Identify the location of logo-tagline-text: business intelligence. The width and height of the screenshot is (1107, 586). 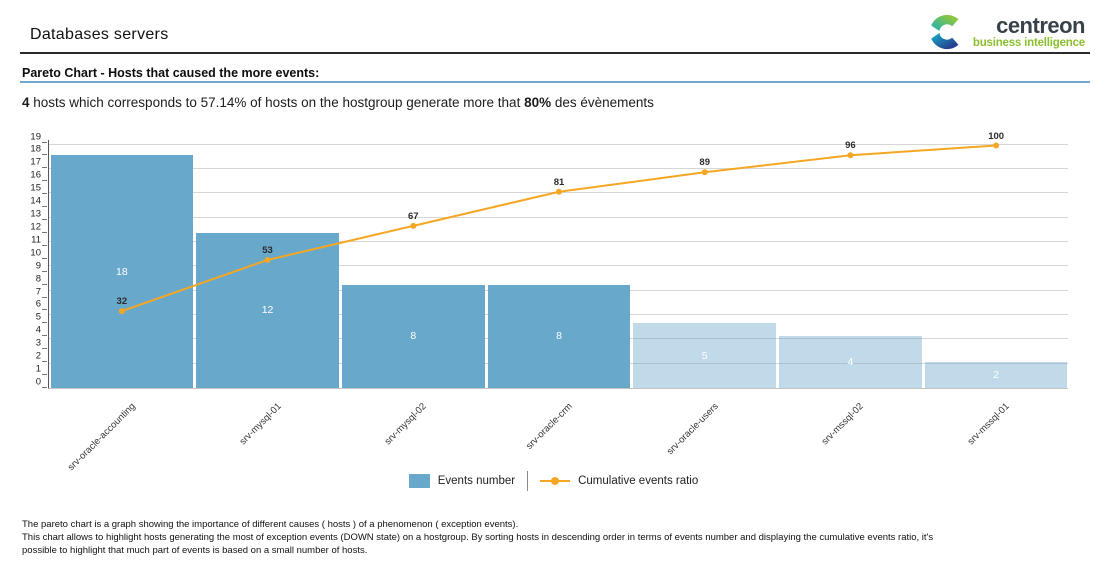
(1028, 42).